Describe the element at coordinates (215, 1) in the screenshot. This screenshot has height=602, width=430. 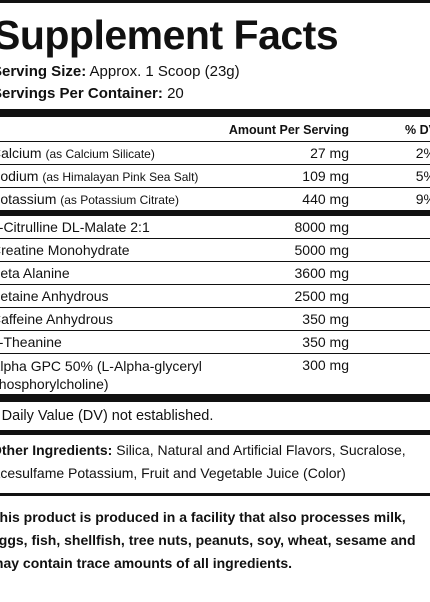
I see `top-rule` at that location.